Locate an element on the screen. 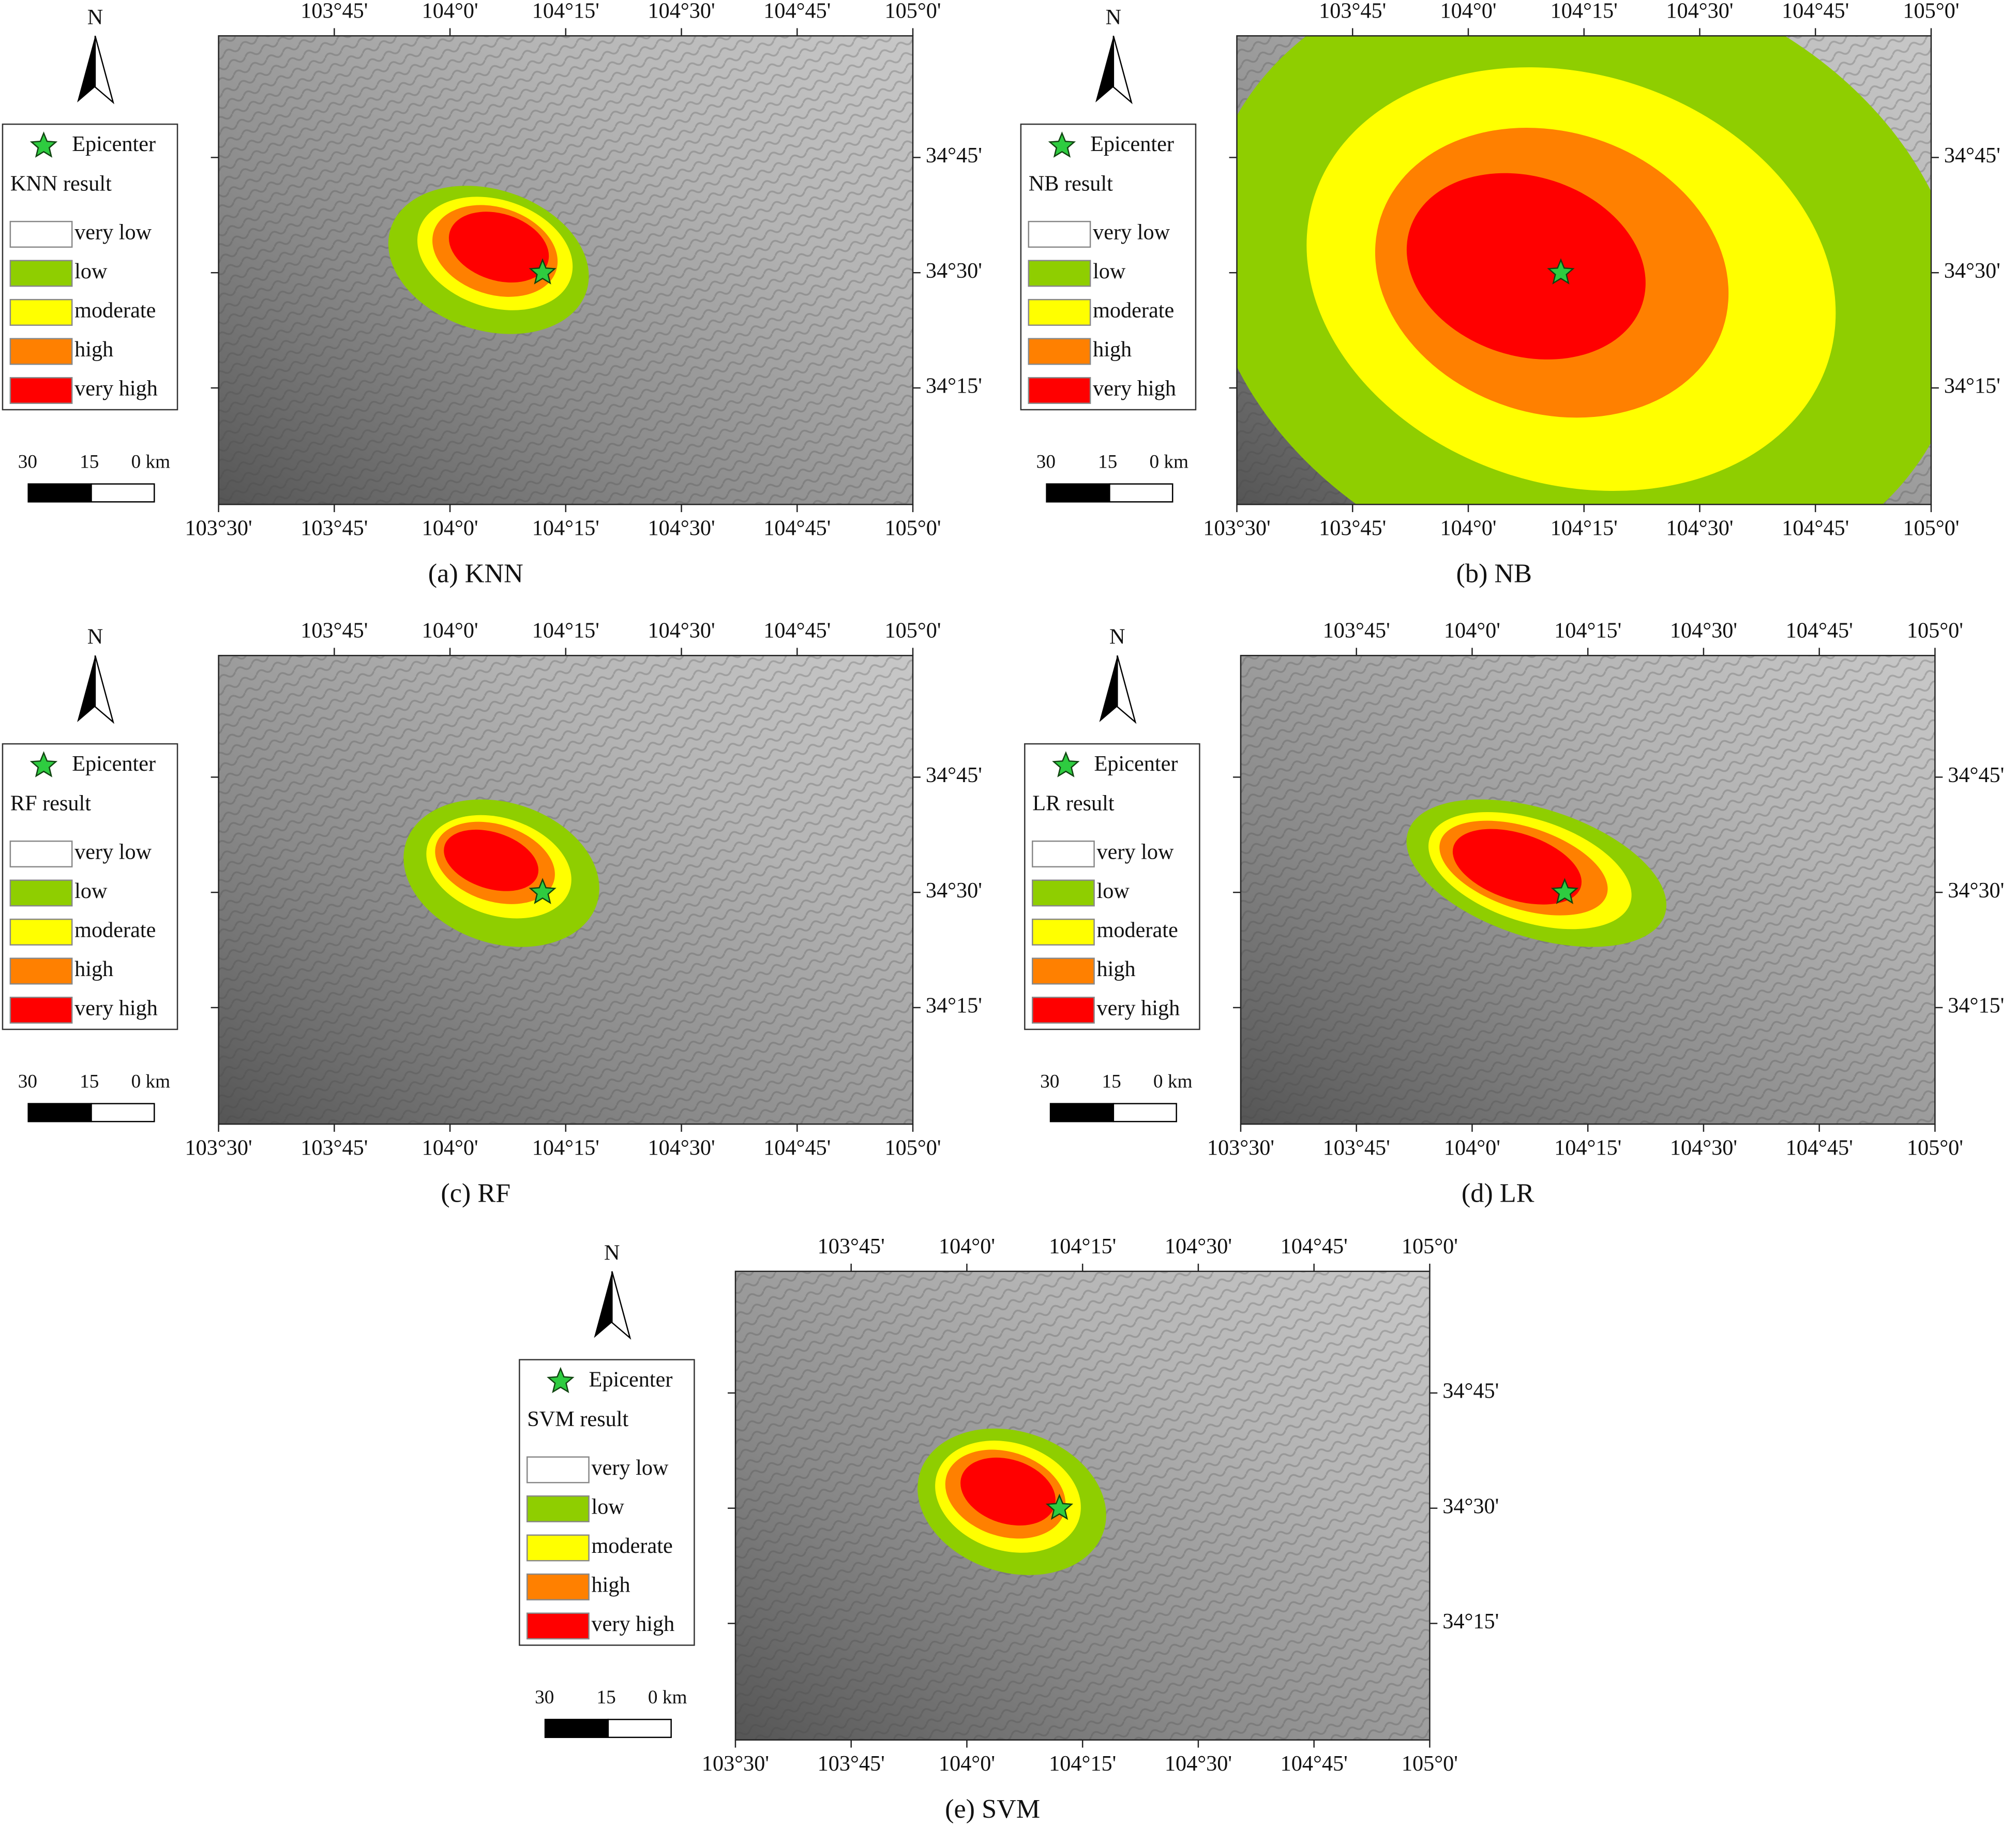  legend-title: KNN result is located at coordinates (61, 184).